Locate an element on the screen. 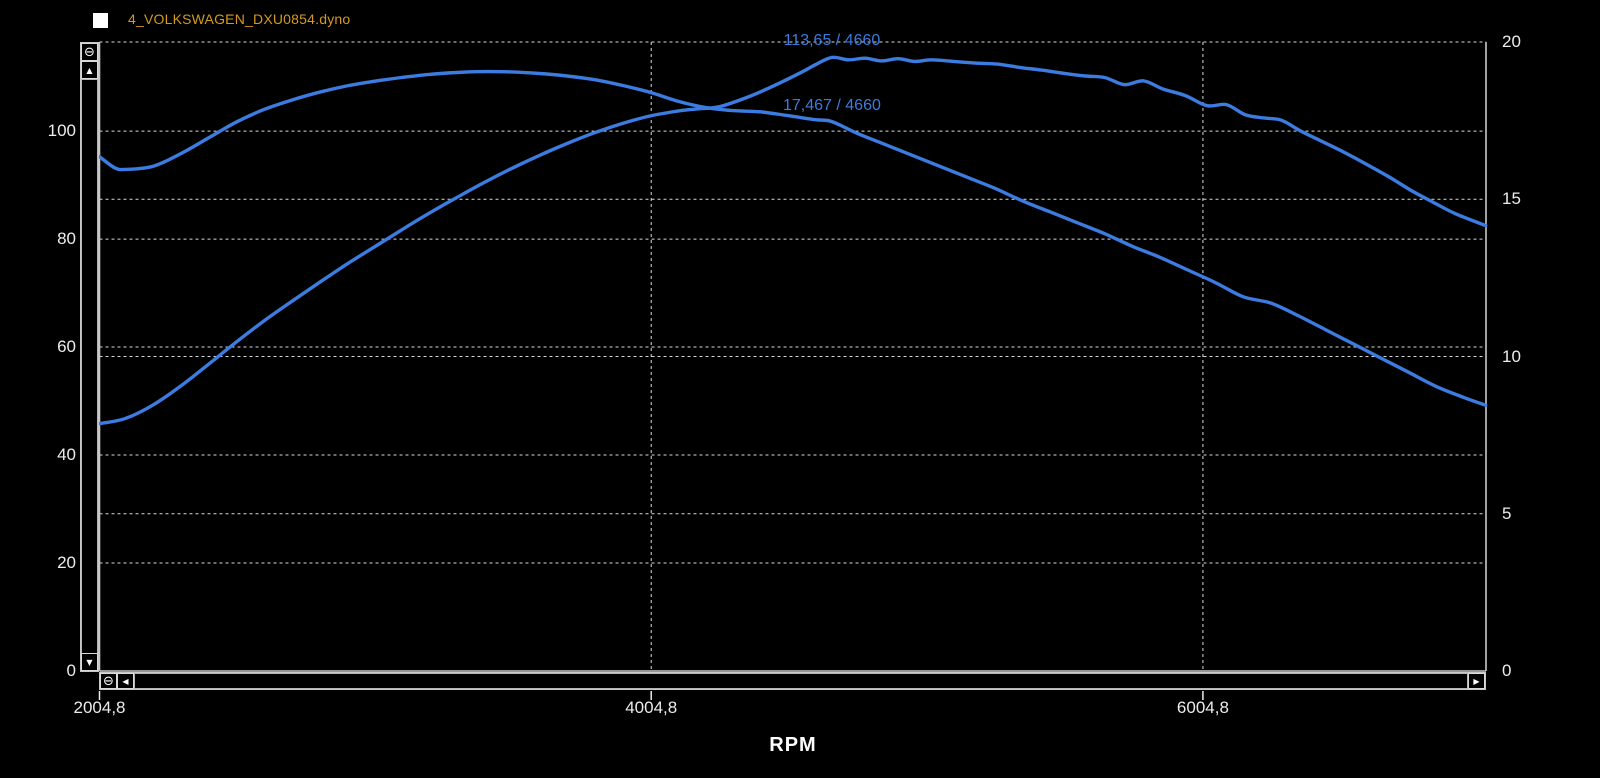 The image size is (1600, 778). arrow-up-icon: ▲ is located at coordinates (89, 70).